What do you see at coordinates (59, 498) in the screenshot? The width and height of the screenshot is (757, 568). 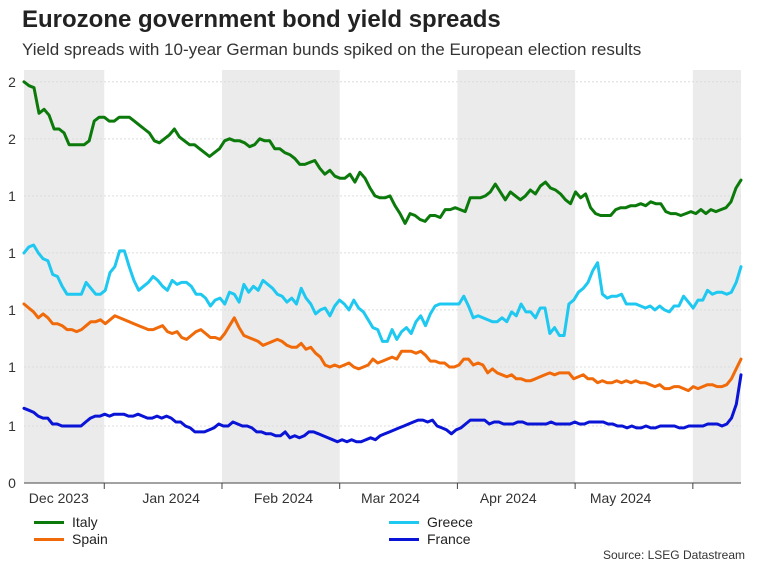 I see `x-tick-label: Dec 2023` at bounding box center [59, 498].